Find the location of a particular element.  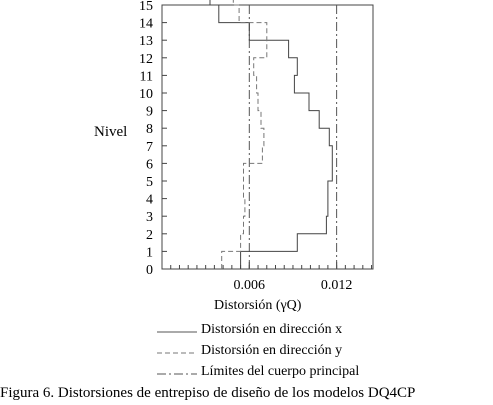

series-y-line is located at coordinates (244, 134).